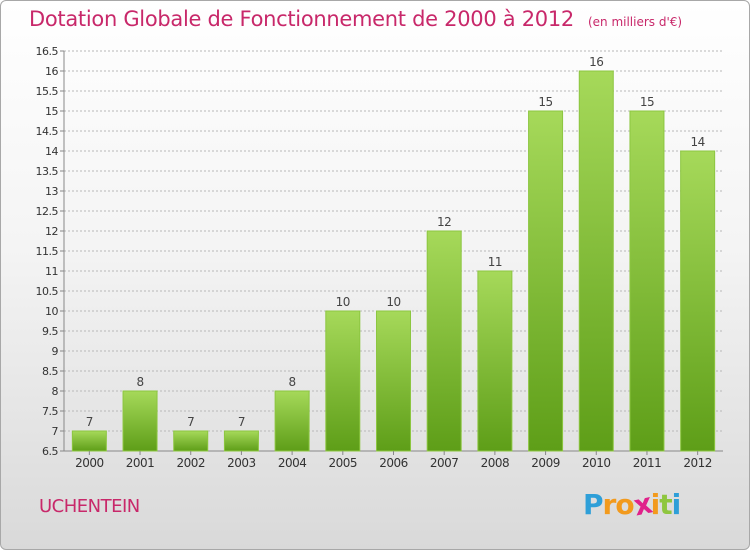 The width and height of the screenshot is (750, 550). Describe the element at coordinates (665, 504) in the screenshot. I see `logo-letter: t` at that location.